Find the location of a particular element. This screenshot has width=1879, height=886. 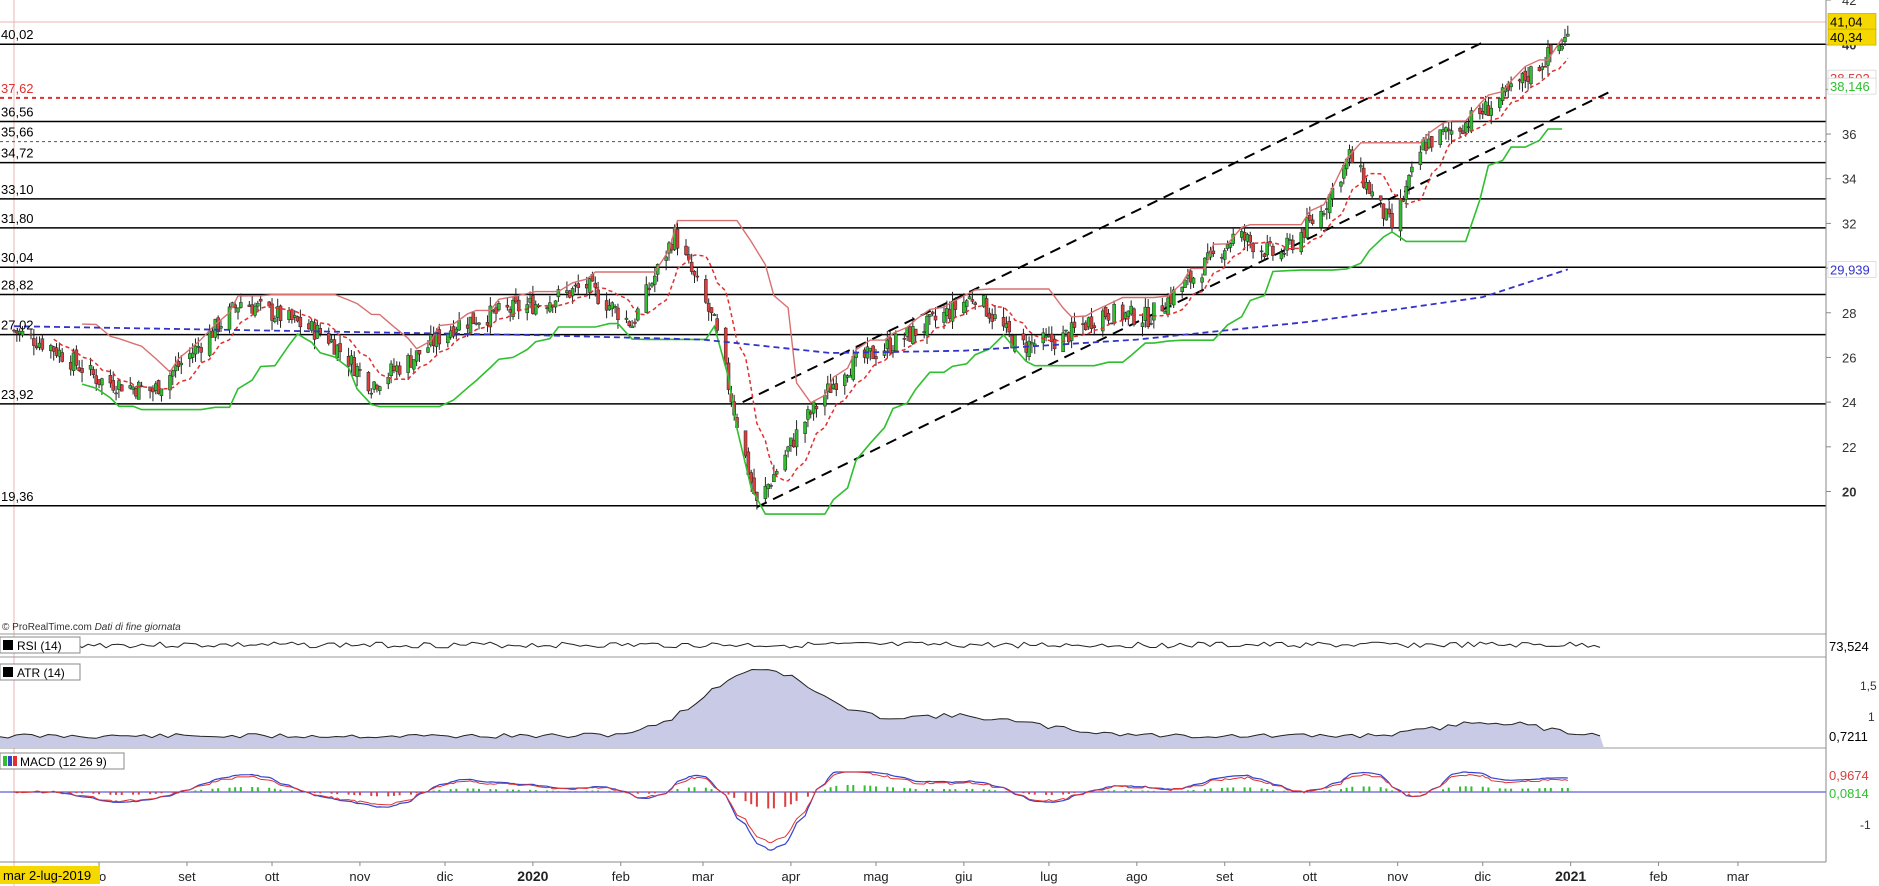

right-tick-label: 20 is located at coordinates (1849, 491).